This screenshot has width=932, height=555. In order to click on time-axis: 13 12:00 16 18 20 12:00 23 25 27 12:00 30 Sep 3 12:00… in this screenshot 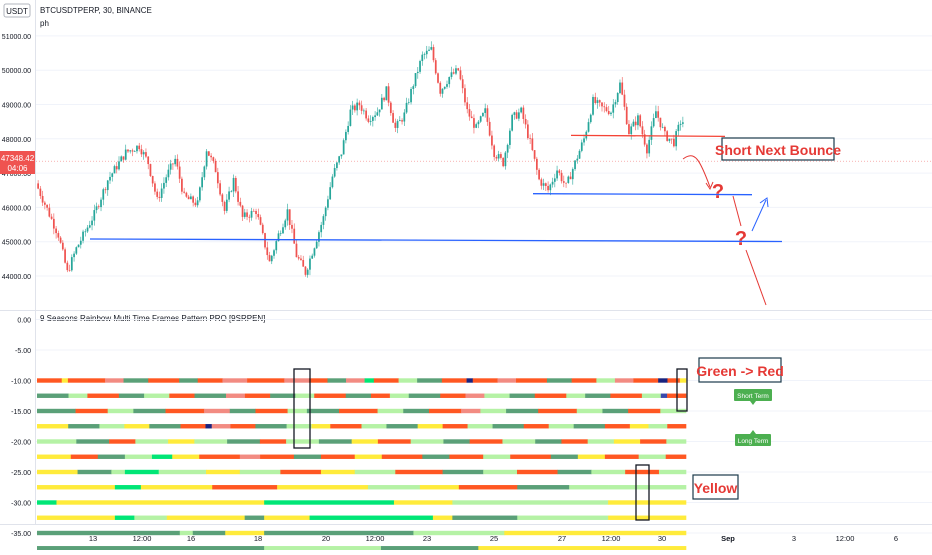, I will do `click(493, 538)`.